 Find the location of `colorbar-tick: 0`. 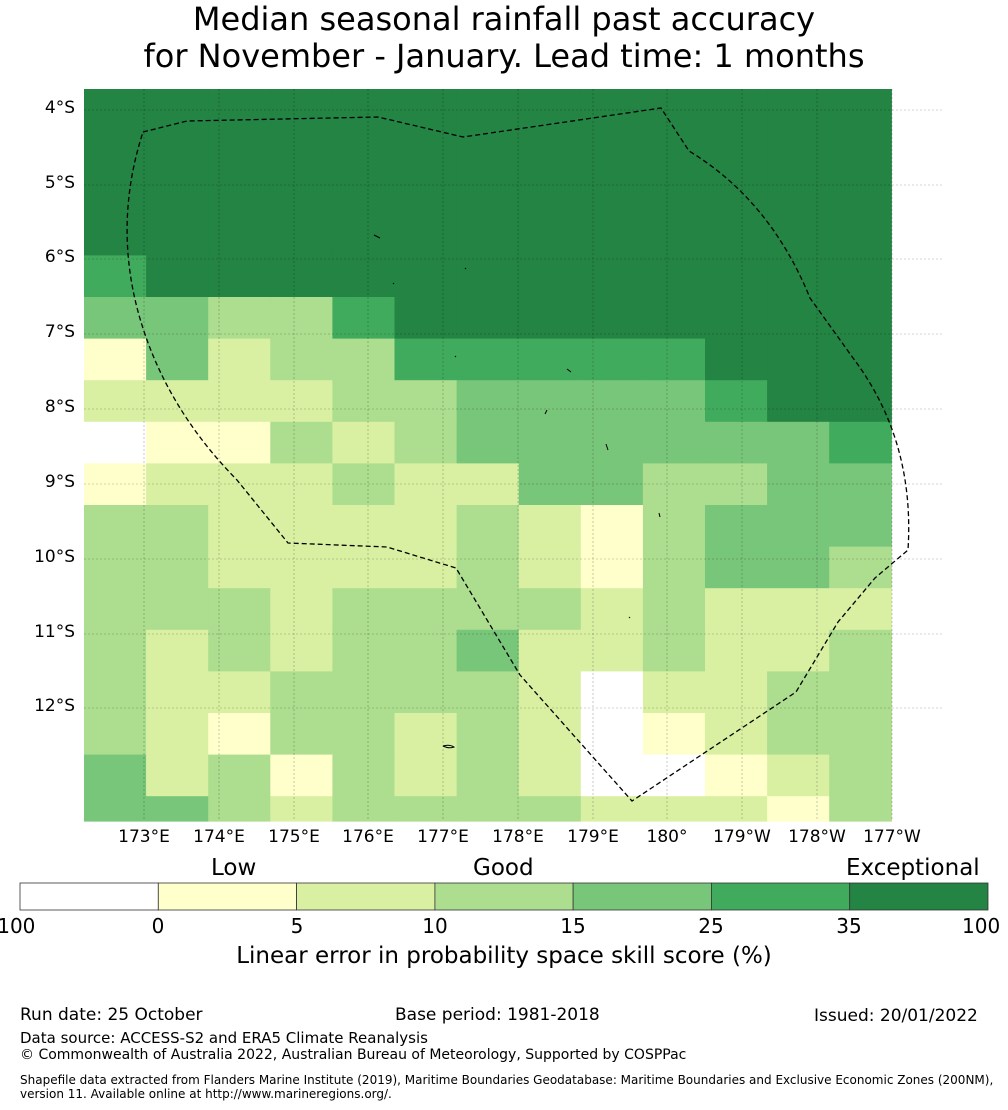

colorbar-tick: 0 is located at coordinates (158, 926).